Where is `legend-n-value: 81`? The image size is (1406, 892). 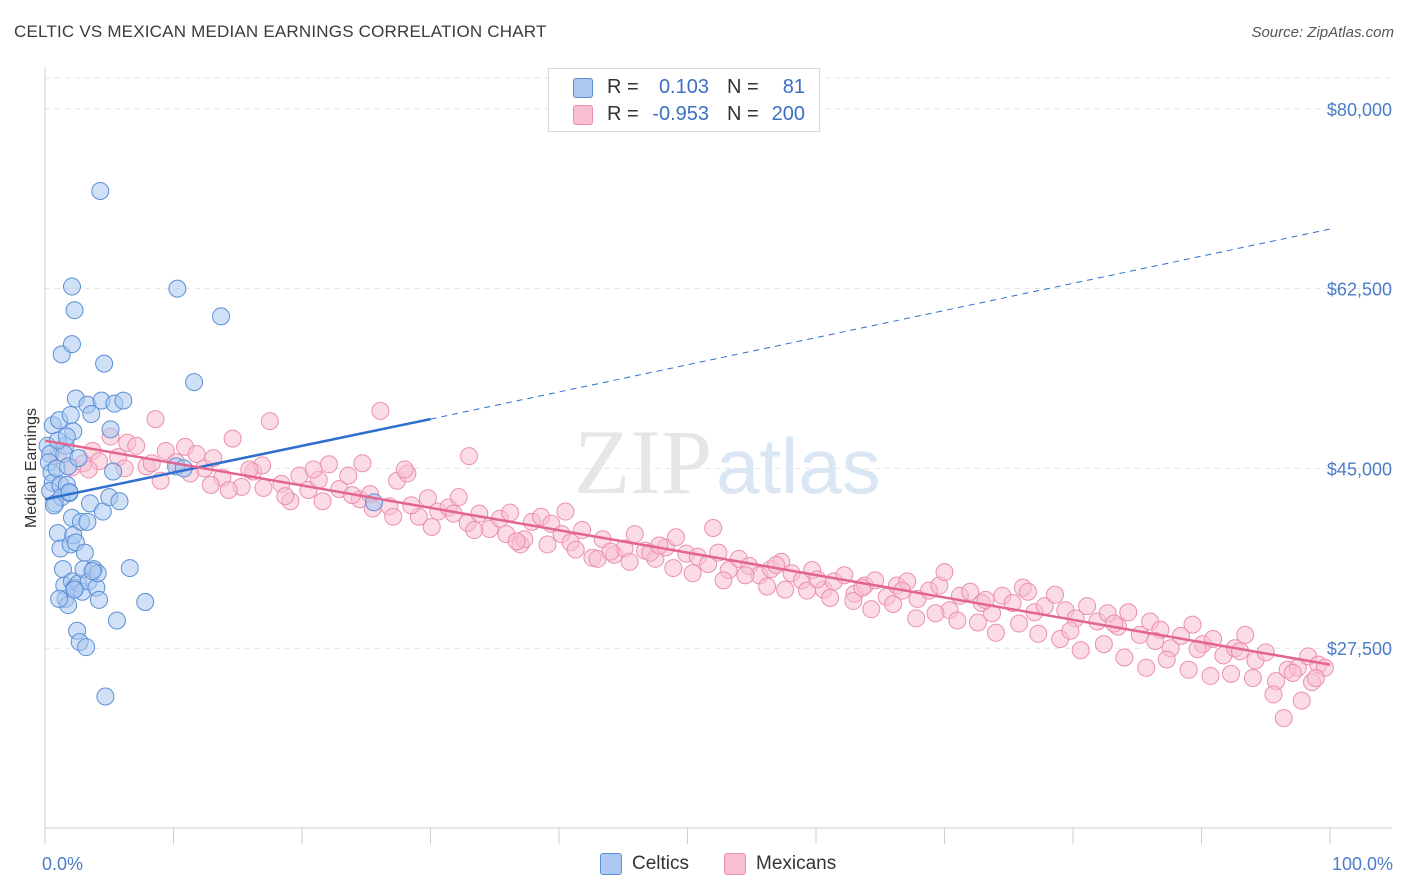 legend-n-value: 81 is located at coordinates (793, 87).